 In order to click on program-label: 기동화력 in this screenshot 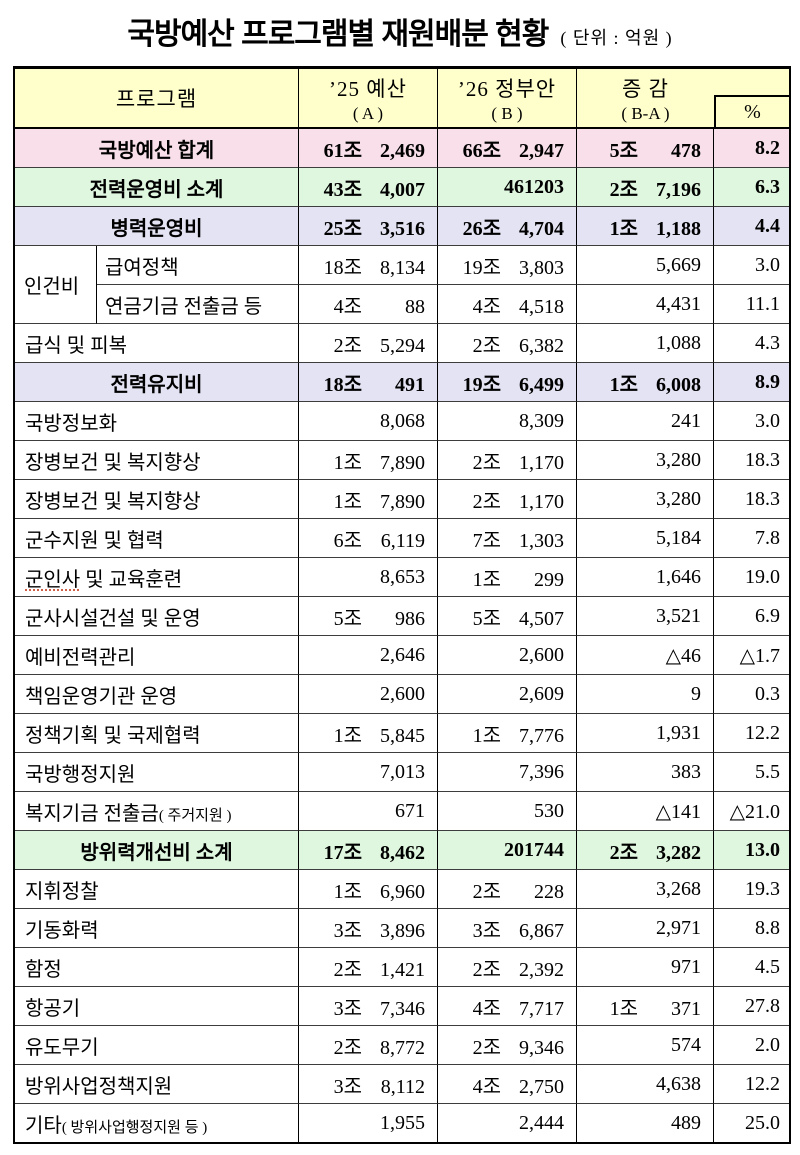, I will do `click(62, 930)`.